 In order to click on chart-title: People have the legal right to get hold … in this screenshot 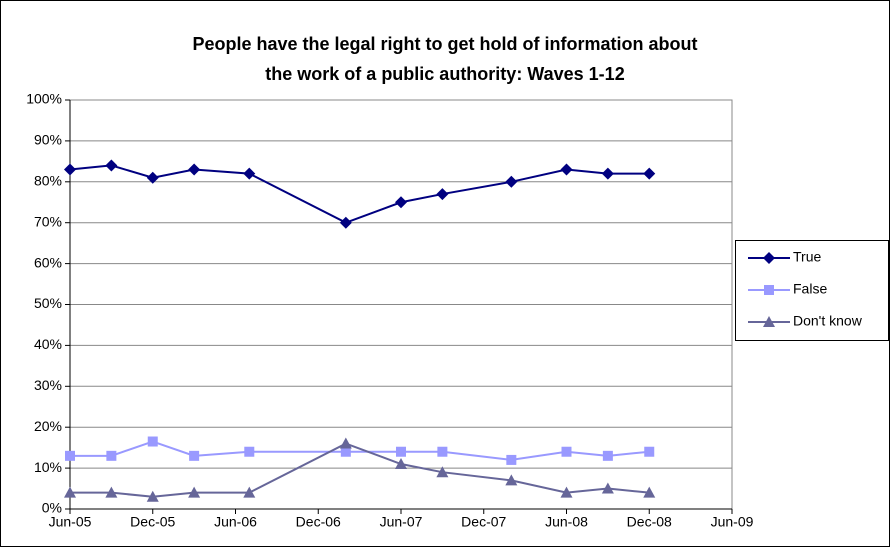, I will do `click(444, 44)`.